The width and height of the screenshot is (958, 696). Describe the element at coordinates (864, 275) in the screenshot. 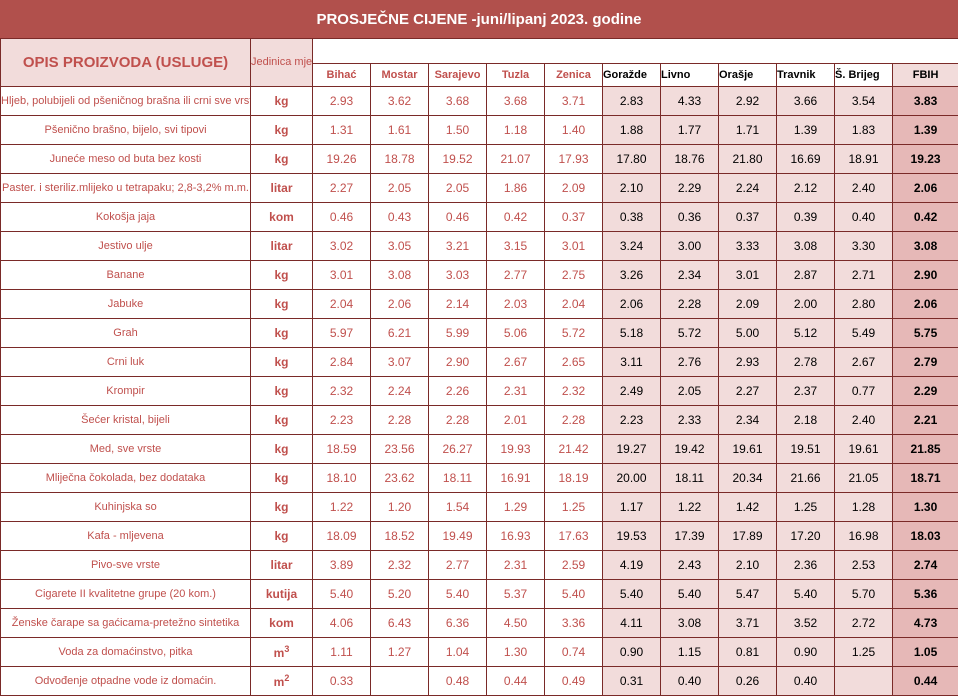

I see `price-cell: 2.71` at that location.